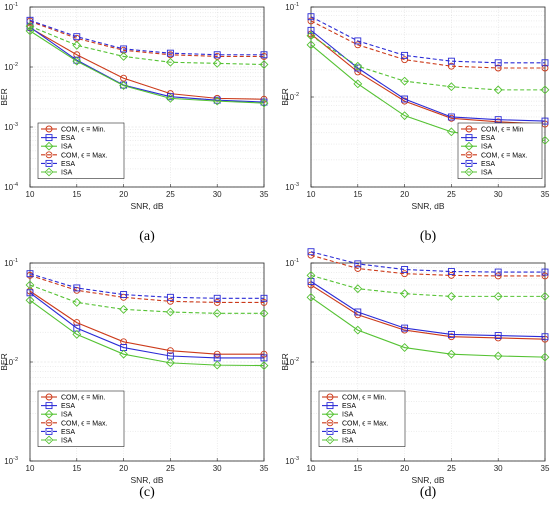 The height and width of the screenshot is (514, 550). I want to click on legend-box, so click(81, 150).